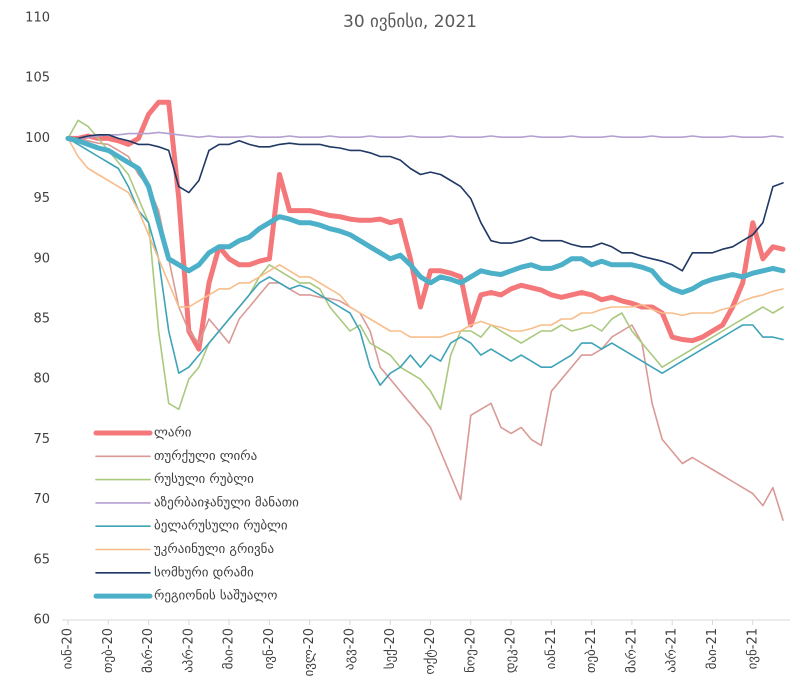  I want to click on chart-title: 30 ივნისი, 2021, so click(410, 22).